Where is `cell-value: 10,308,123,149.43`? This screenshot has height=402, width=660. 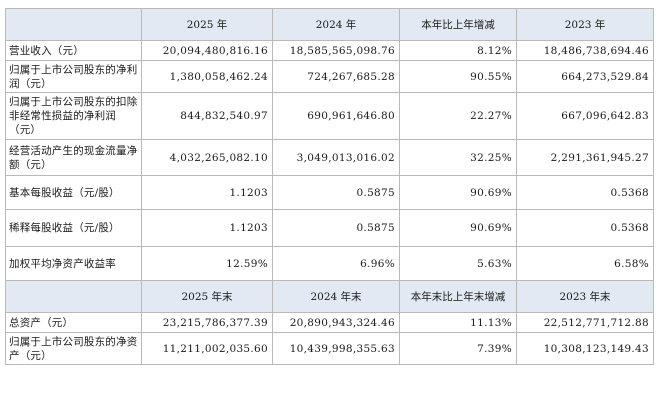
cell-value: 10,308,123,149.43 is located at coordinates (585, 348).